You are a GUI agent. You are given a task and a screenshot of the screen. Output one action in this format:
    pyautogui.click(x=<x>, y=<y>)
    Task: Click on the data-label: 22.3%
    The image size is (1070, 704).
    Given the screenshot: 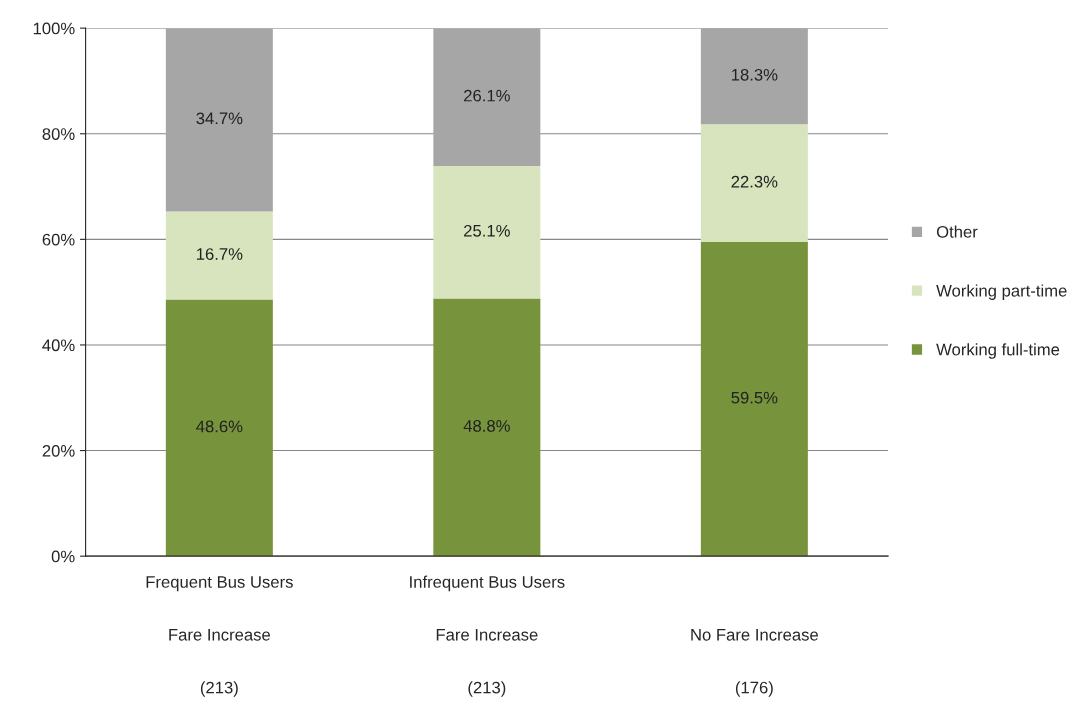 What is the action you would take?
    pyautogui.click(x=754, y=181)
    